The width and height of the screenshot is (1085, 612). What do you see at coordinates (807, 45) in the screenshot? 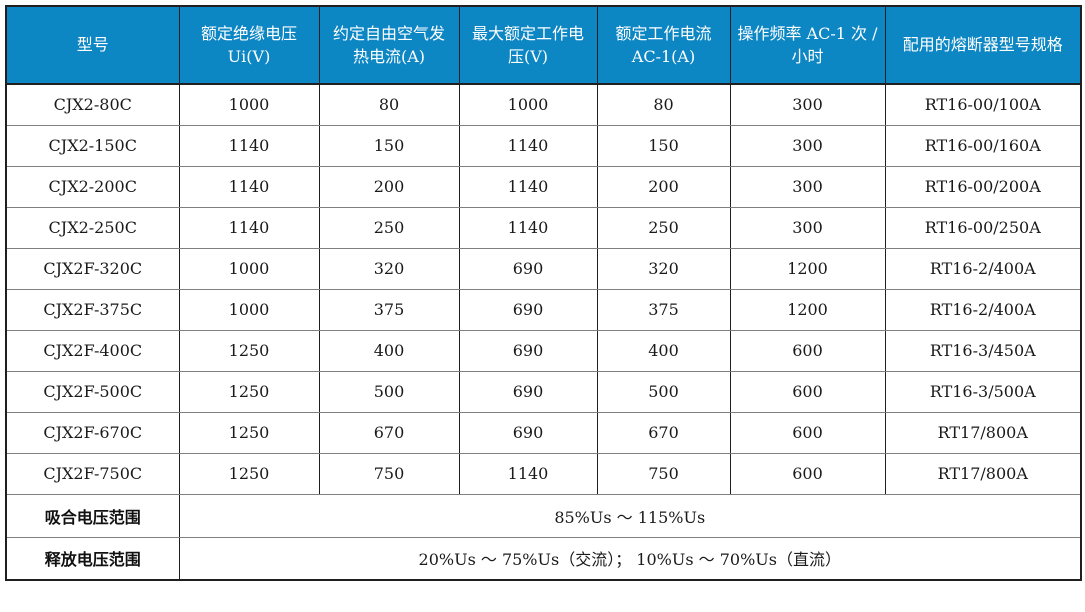
I see `column-header: 操作频率 AC-1 次 / 小时` at bounding box center [807, 45].